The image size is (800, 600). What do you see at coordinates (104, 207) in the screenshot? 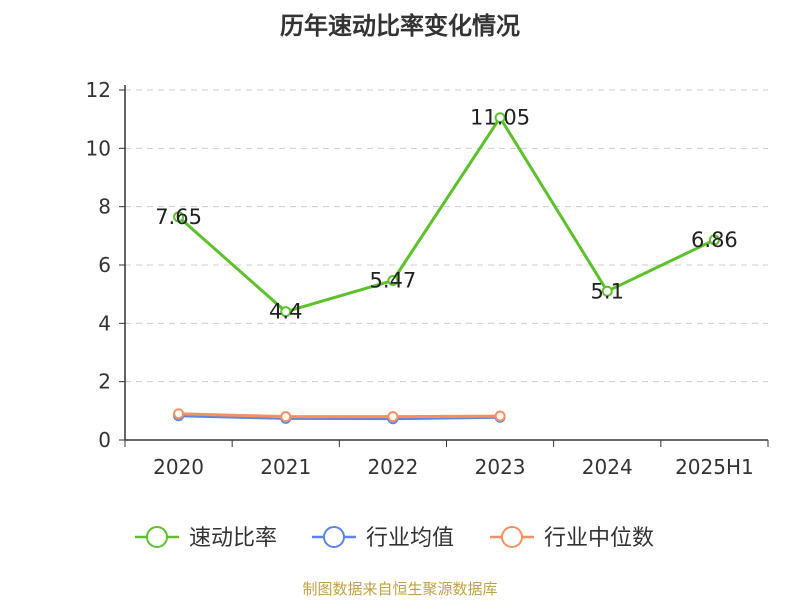
I see `y-tick-label: 8` at bounding box center [104, 207].